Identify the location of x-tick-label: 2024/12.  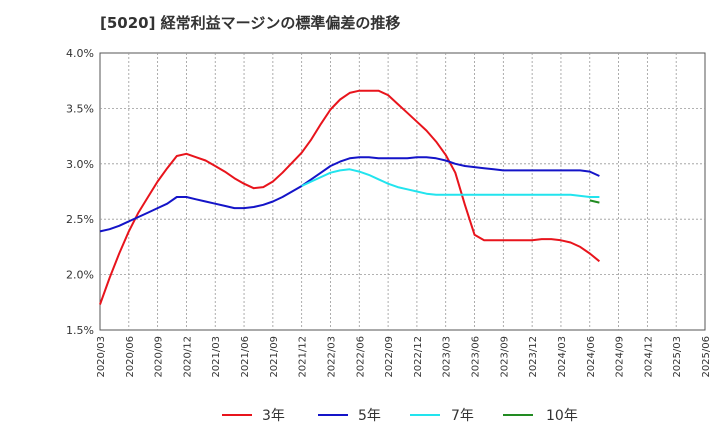
(648, 357).